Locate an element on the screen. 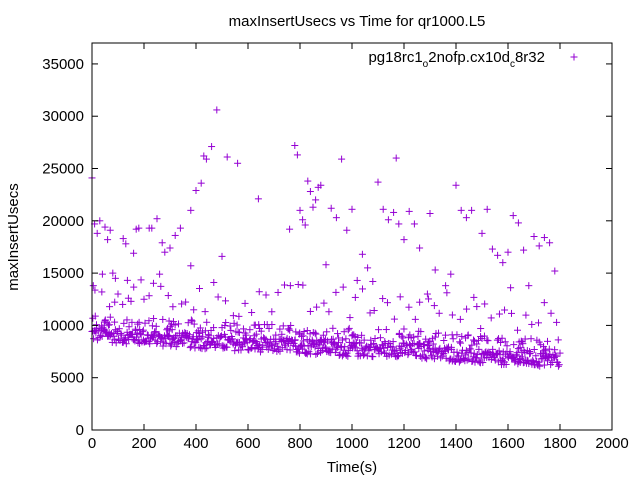  legend-marker-symbol is located at coordinates (574, 57).